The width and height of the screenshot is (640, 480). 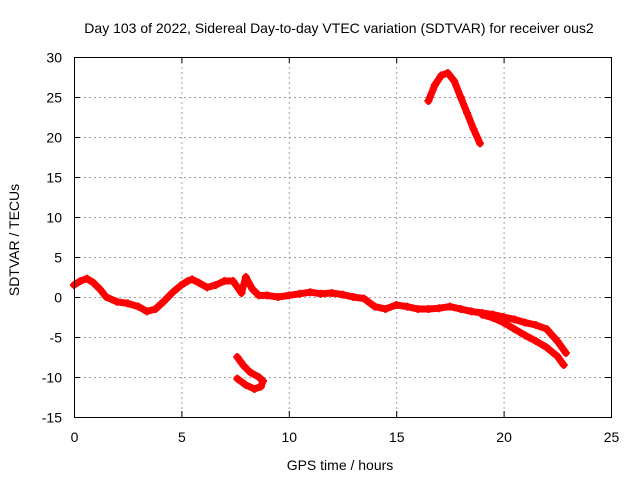 I want to click on y-tick-label: 25, so click(x=54, y=98).